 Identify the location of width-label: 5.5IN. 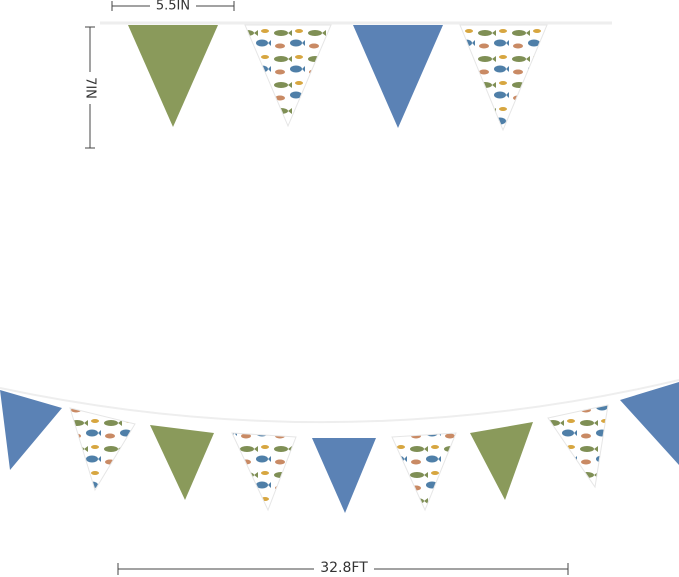
(173, 7).